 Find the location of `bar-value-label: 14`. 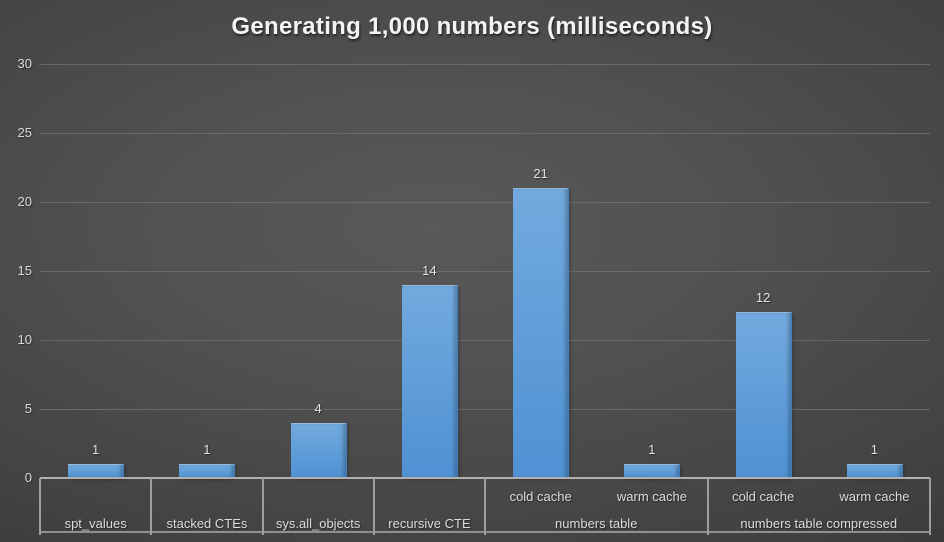

bar-value-label: 14 is located at coordinates (429, 270).